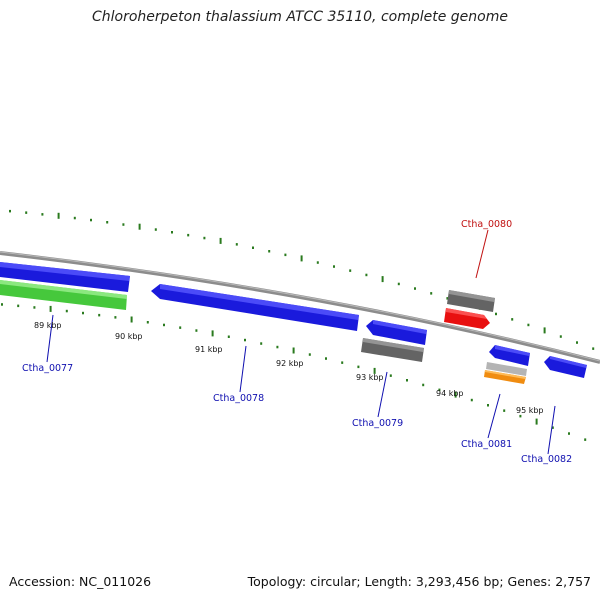 Image resolution: width=600 pixels, height=600 pixels. I want to click on gene-green-feature, so click(63, 295).